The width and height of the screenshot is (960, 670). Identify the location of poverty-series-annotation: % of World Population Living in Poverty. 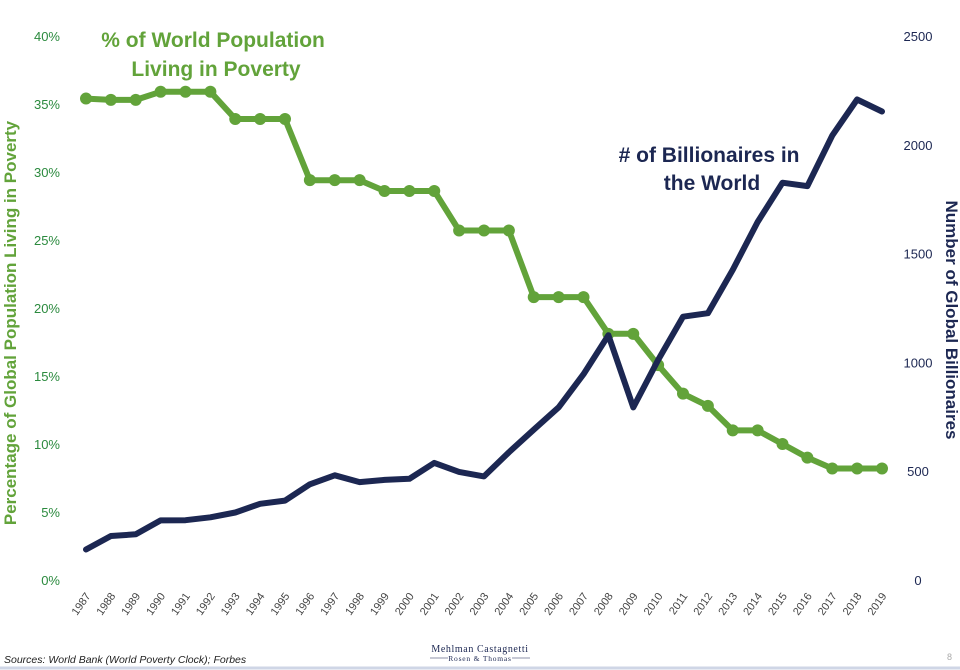
(215, 55).